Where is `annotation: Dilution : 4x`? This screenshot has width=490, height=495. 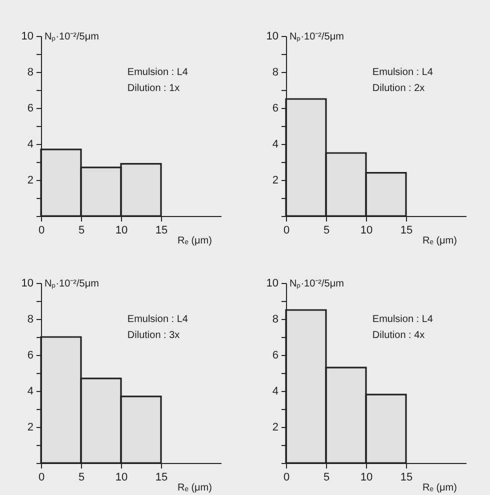 annotation: Dilution : 4x is located at coordinates (398, 335).